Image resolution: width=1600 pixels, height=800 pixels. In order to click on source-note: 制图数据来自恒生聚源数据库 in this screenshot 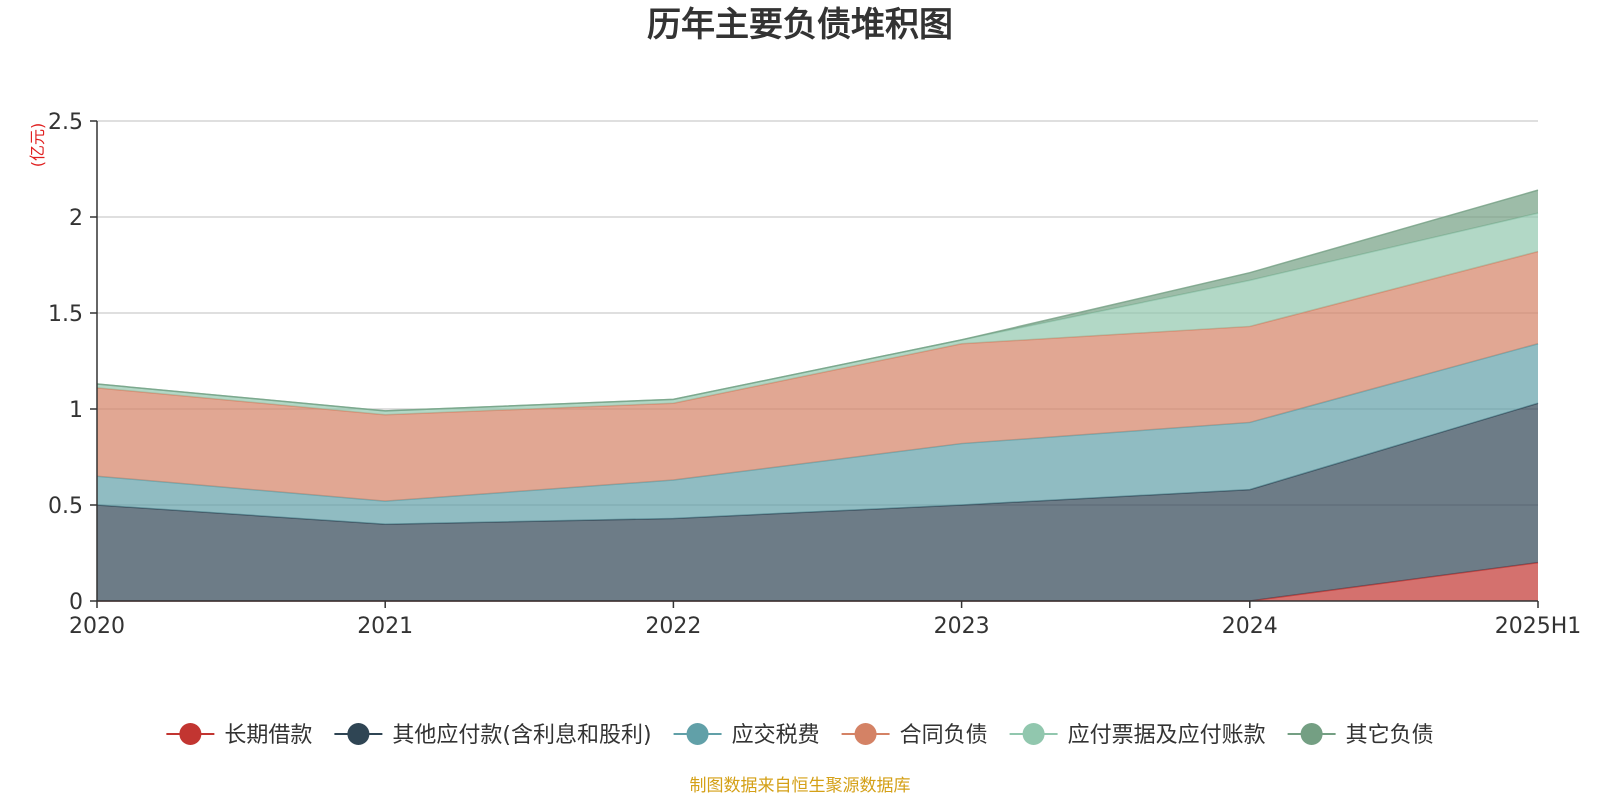, I will do `click(800, 786)`.